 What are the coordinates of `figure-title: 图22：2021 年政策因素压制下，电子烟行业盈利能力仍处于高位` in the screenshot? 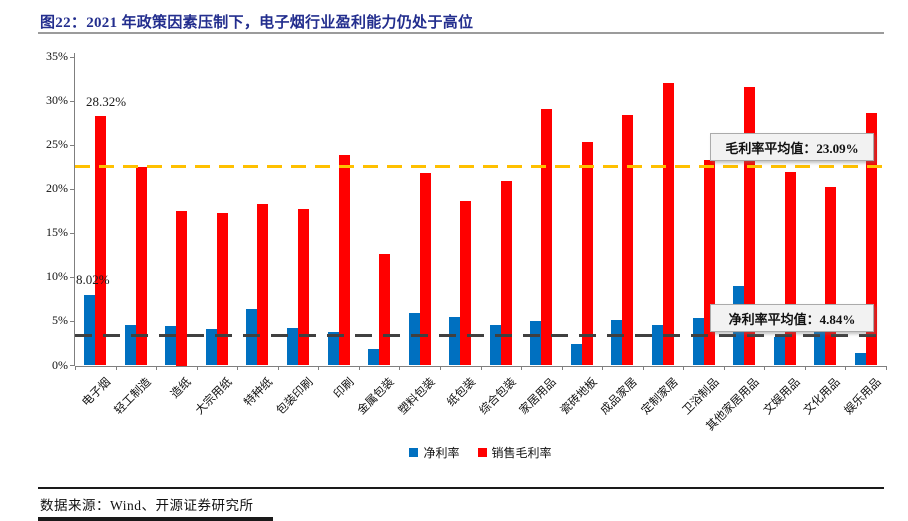 It's located at (257, 23).